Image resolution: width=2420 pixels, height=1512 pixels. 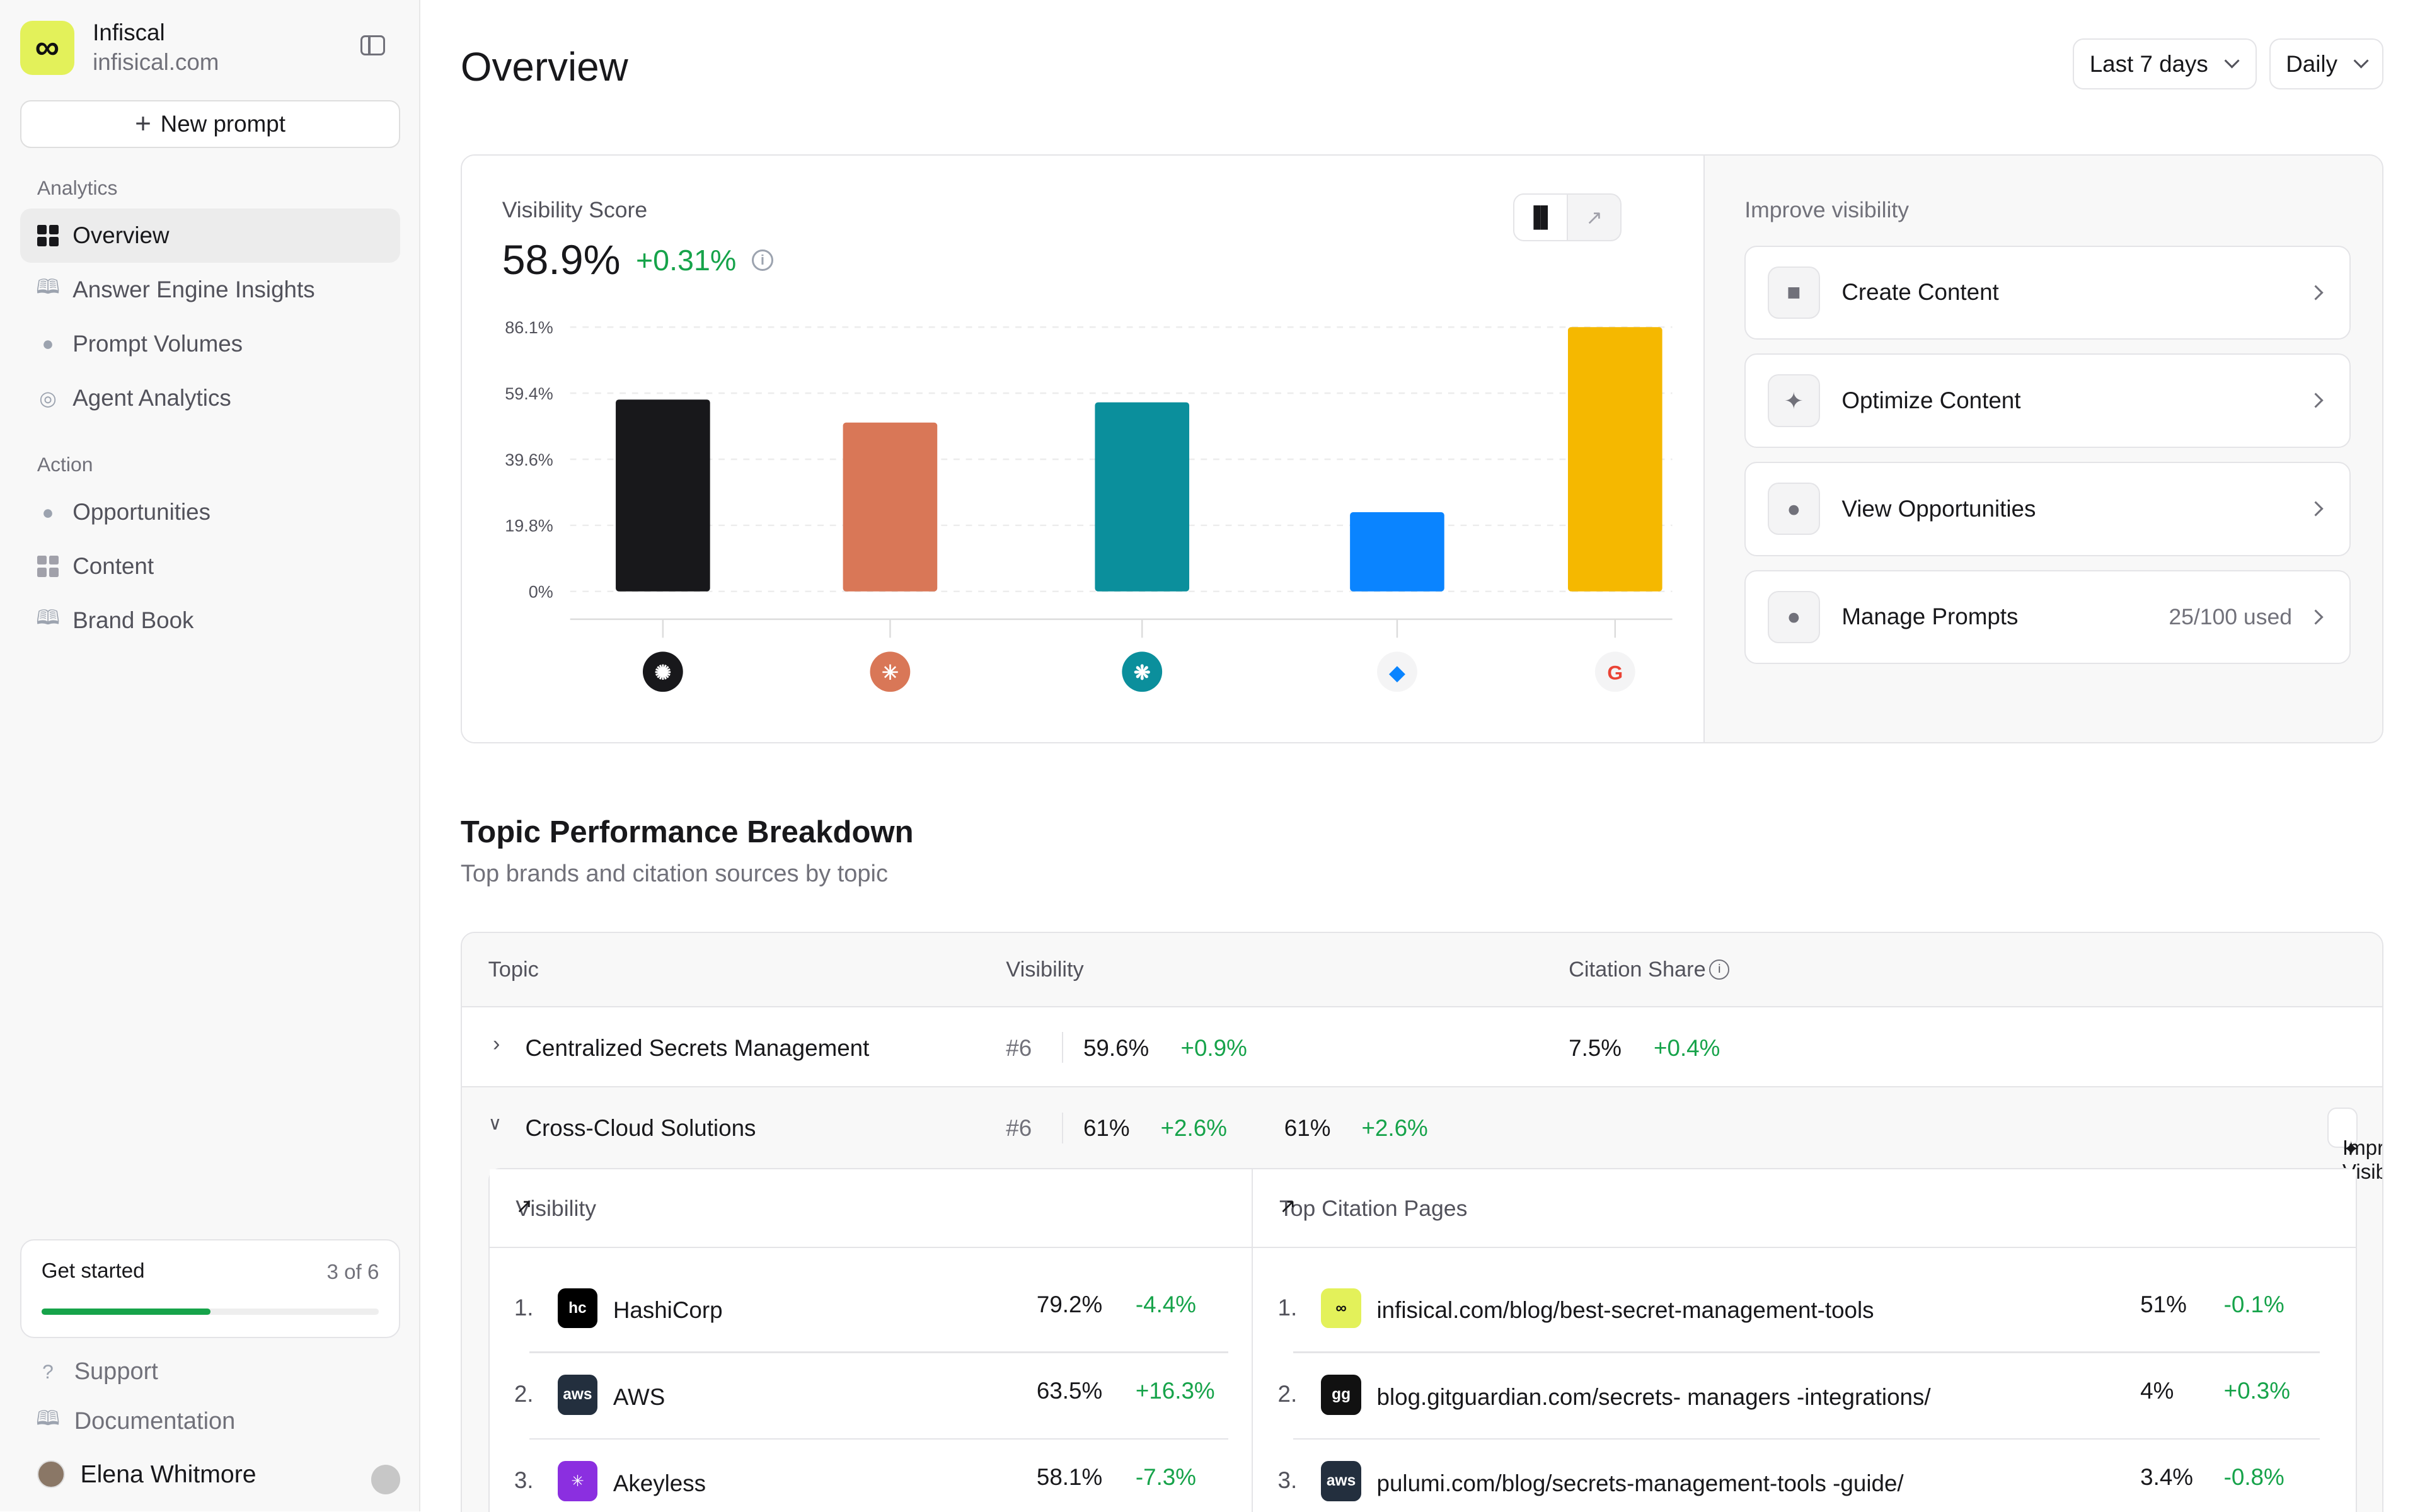 I want to click on manage-prompts-button: ● Manage Prompts 25/100 used, so click(x=2047, y=617).